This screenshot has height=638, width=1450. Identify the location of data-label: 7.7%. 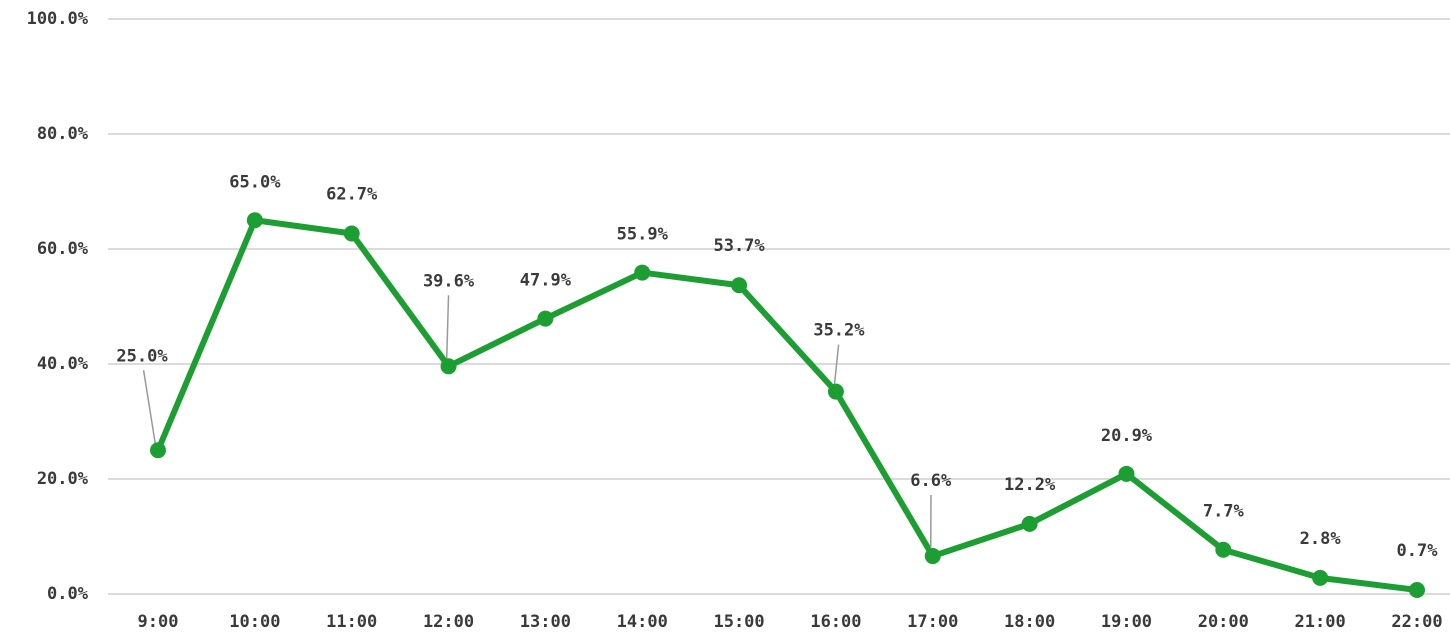
(1224, 512).